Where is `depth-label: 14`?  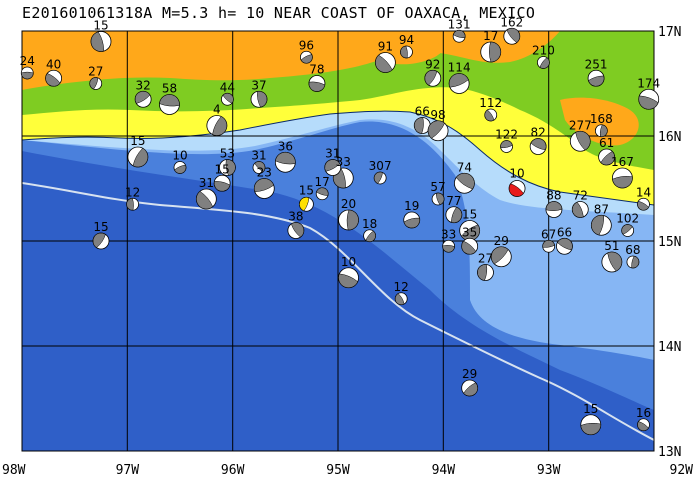 depth-label: 14 is located at coordinates (643, 192).